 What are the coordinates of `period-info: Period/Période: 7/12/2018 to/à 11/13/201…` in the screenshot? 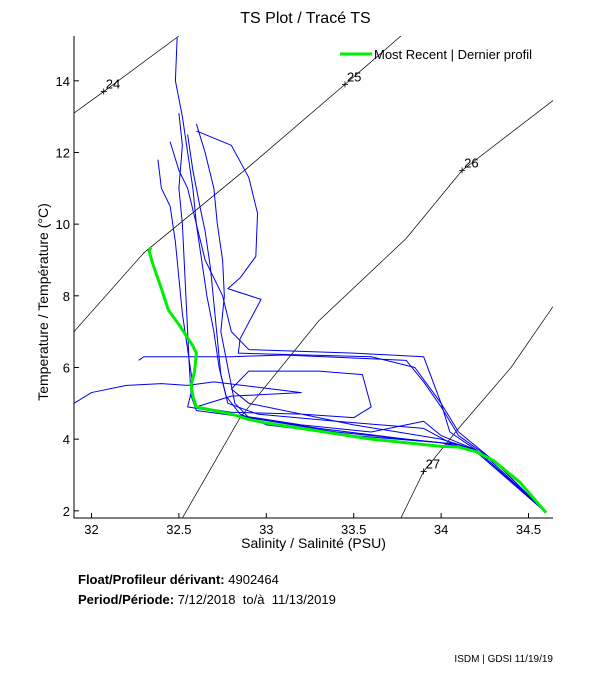 It's located at (207, 599).